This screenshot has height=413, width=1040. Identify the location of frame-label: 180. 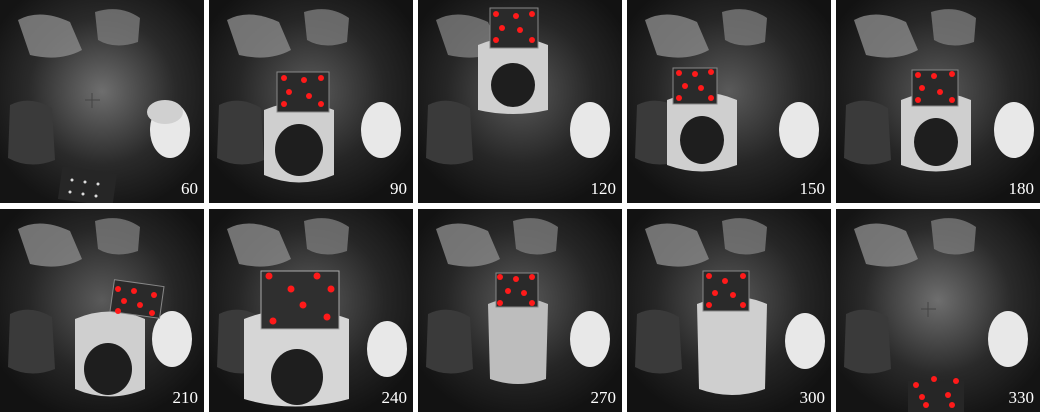
(1021, 188).